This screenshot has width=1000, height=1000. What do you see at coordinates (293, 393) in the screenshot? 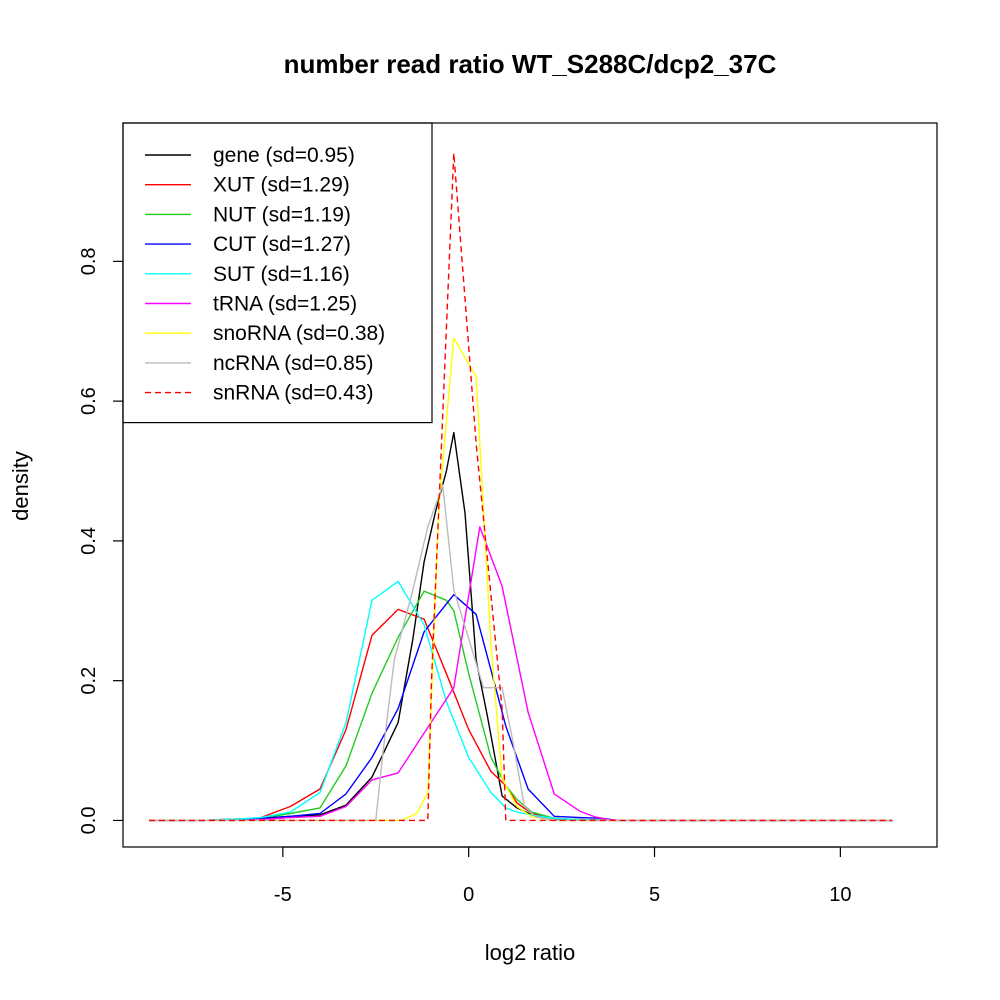
I see `legend-label-8: snRNA (sd=0.43)` at bounding box center [293, 393].